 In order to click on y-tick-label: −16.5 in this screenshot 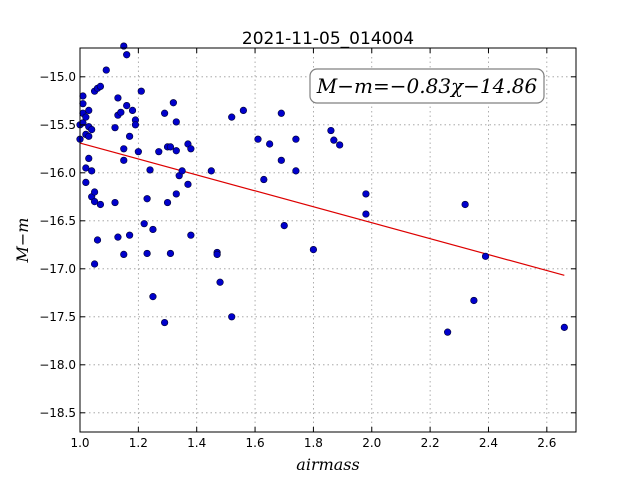, I will do `click(57, 221)`.